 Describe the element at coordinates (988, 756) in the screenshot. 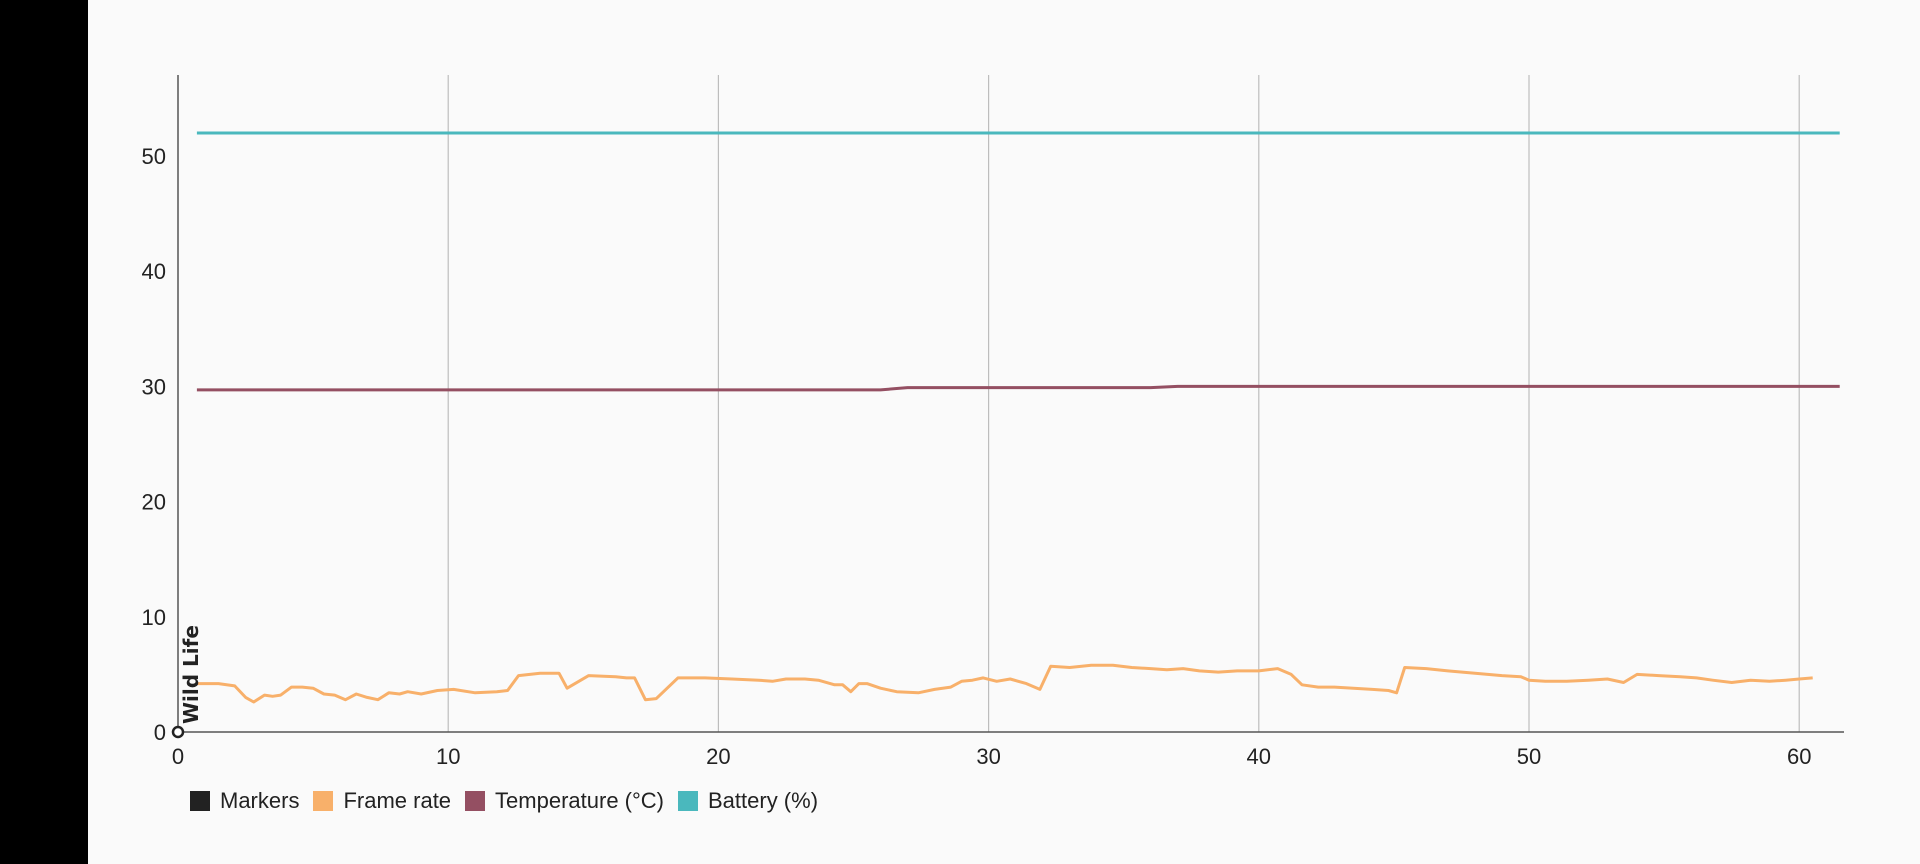

I see `x-tick-label-30: 30` at that location.